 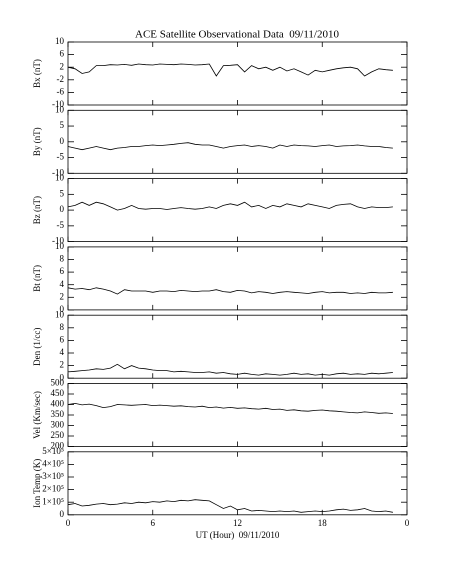 What do you see at coordinates (58, 435) in the screenshot?
I see `y-tick-label: 250` at bounding box center [58, 435].